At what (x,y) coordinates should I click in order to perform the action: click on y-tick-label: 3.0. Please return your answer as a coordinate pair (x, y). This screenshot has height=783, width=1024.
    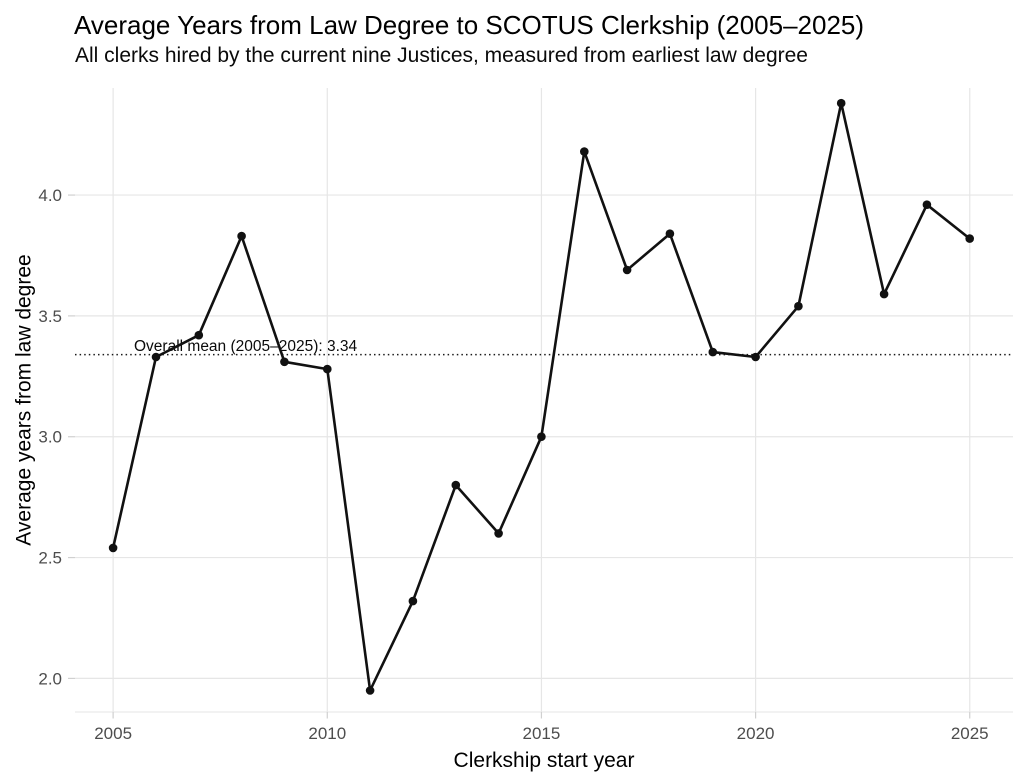
    Looking at the image, I should click on (50, 437).